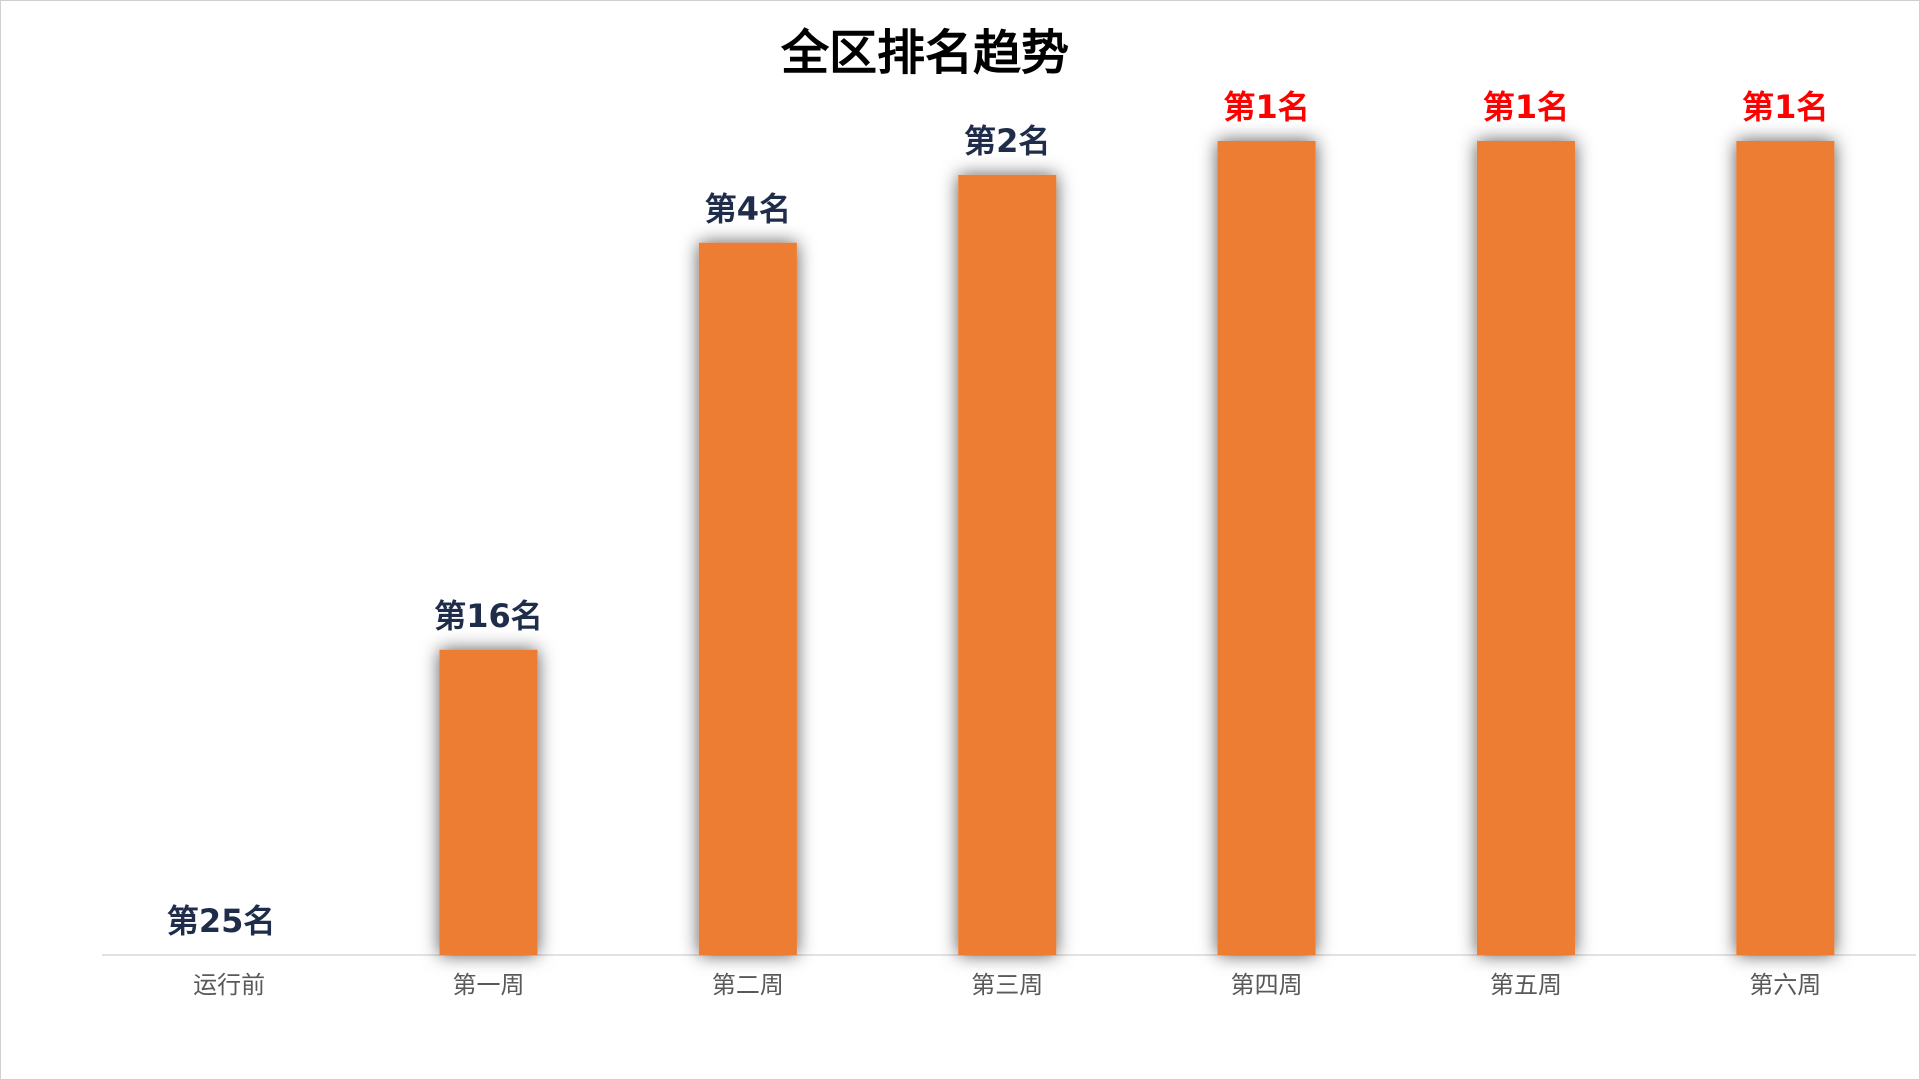 Image resolution: width=1920 pixels, height=1080 pixels. Describe the element at coordinates (1785, 985) in the screenshot. I see `x-tick-label: 第六周` at that location.